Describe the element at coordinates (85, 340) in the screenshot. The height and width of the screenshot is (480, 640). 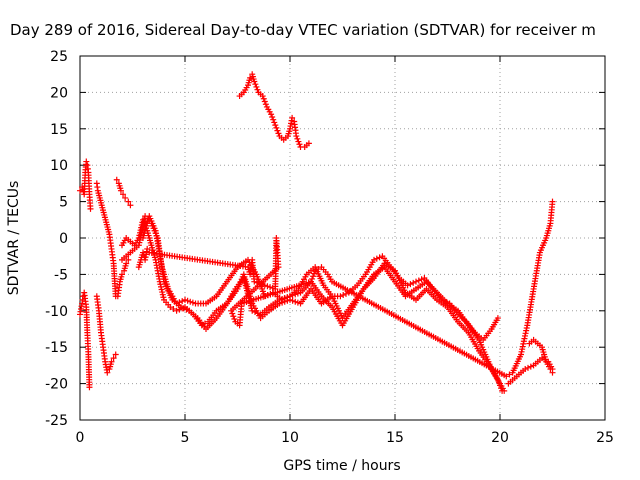
I see `series-early-low-a` at that location.